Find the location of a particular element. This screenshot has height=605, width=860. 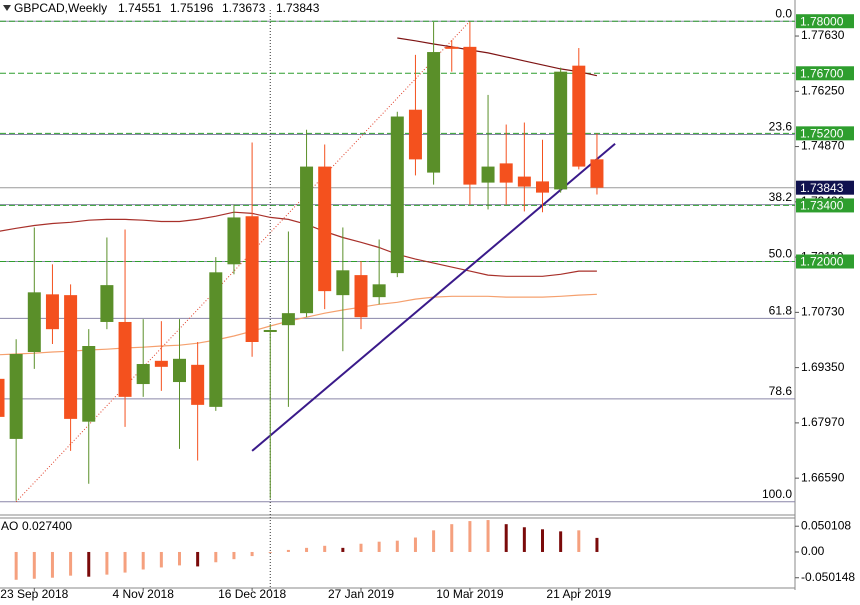

ohlc-high: 1.75196 is located at coordinates (192, 8).